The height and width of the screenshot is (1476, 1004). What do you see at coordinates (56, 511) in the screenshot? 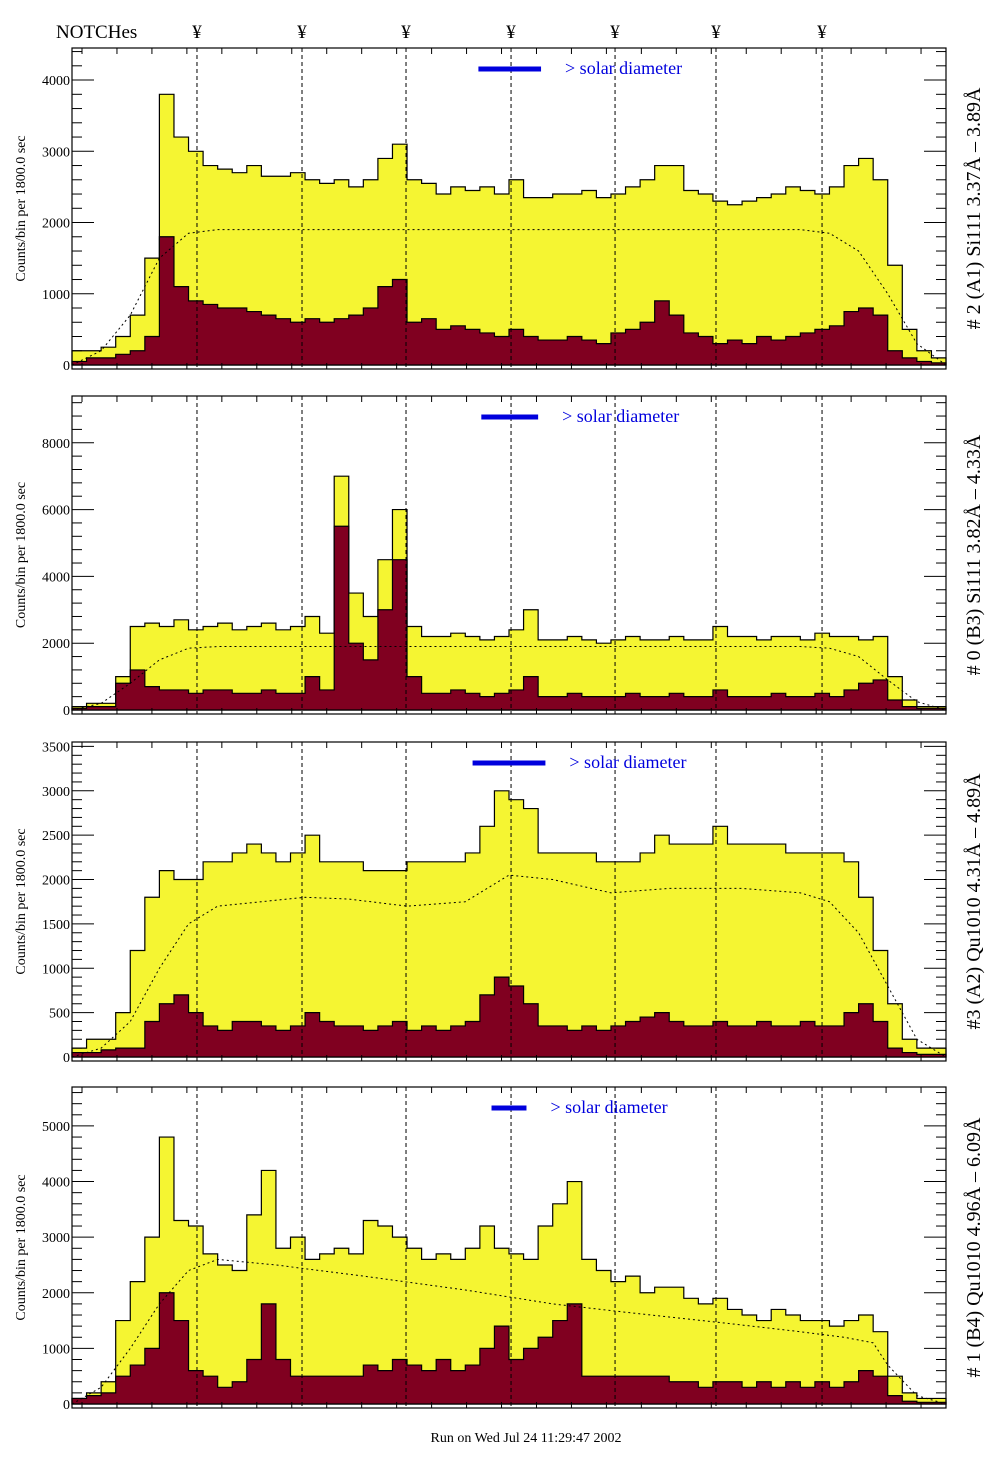
I see `y-tick-label: 6000` at bounding box center [56, 511].